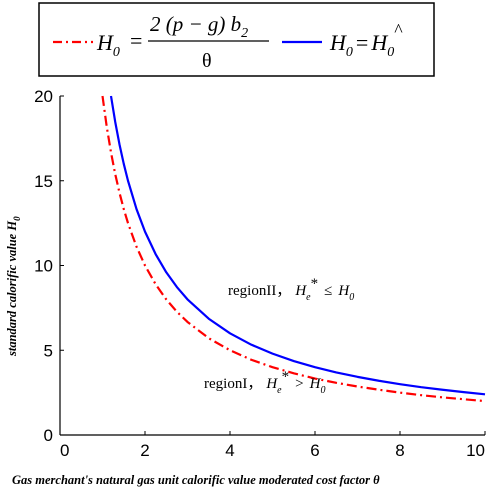 The image size is (498, 491). I want to click on y-ticks: 0 5 10 15 20, so click(49, 266).